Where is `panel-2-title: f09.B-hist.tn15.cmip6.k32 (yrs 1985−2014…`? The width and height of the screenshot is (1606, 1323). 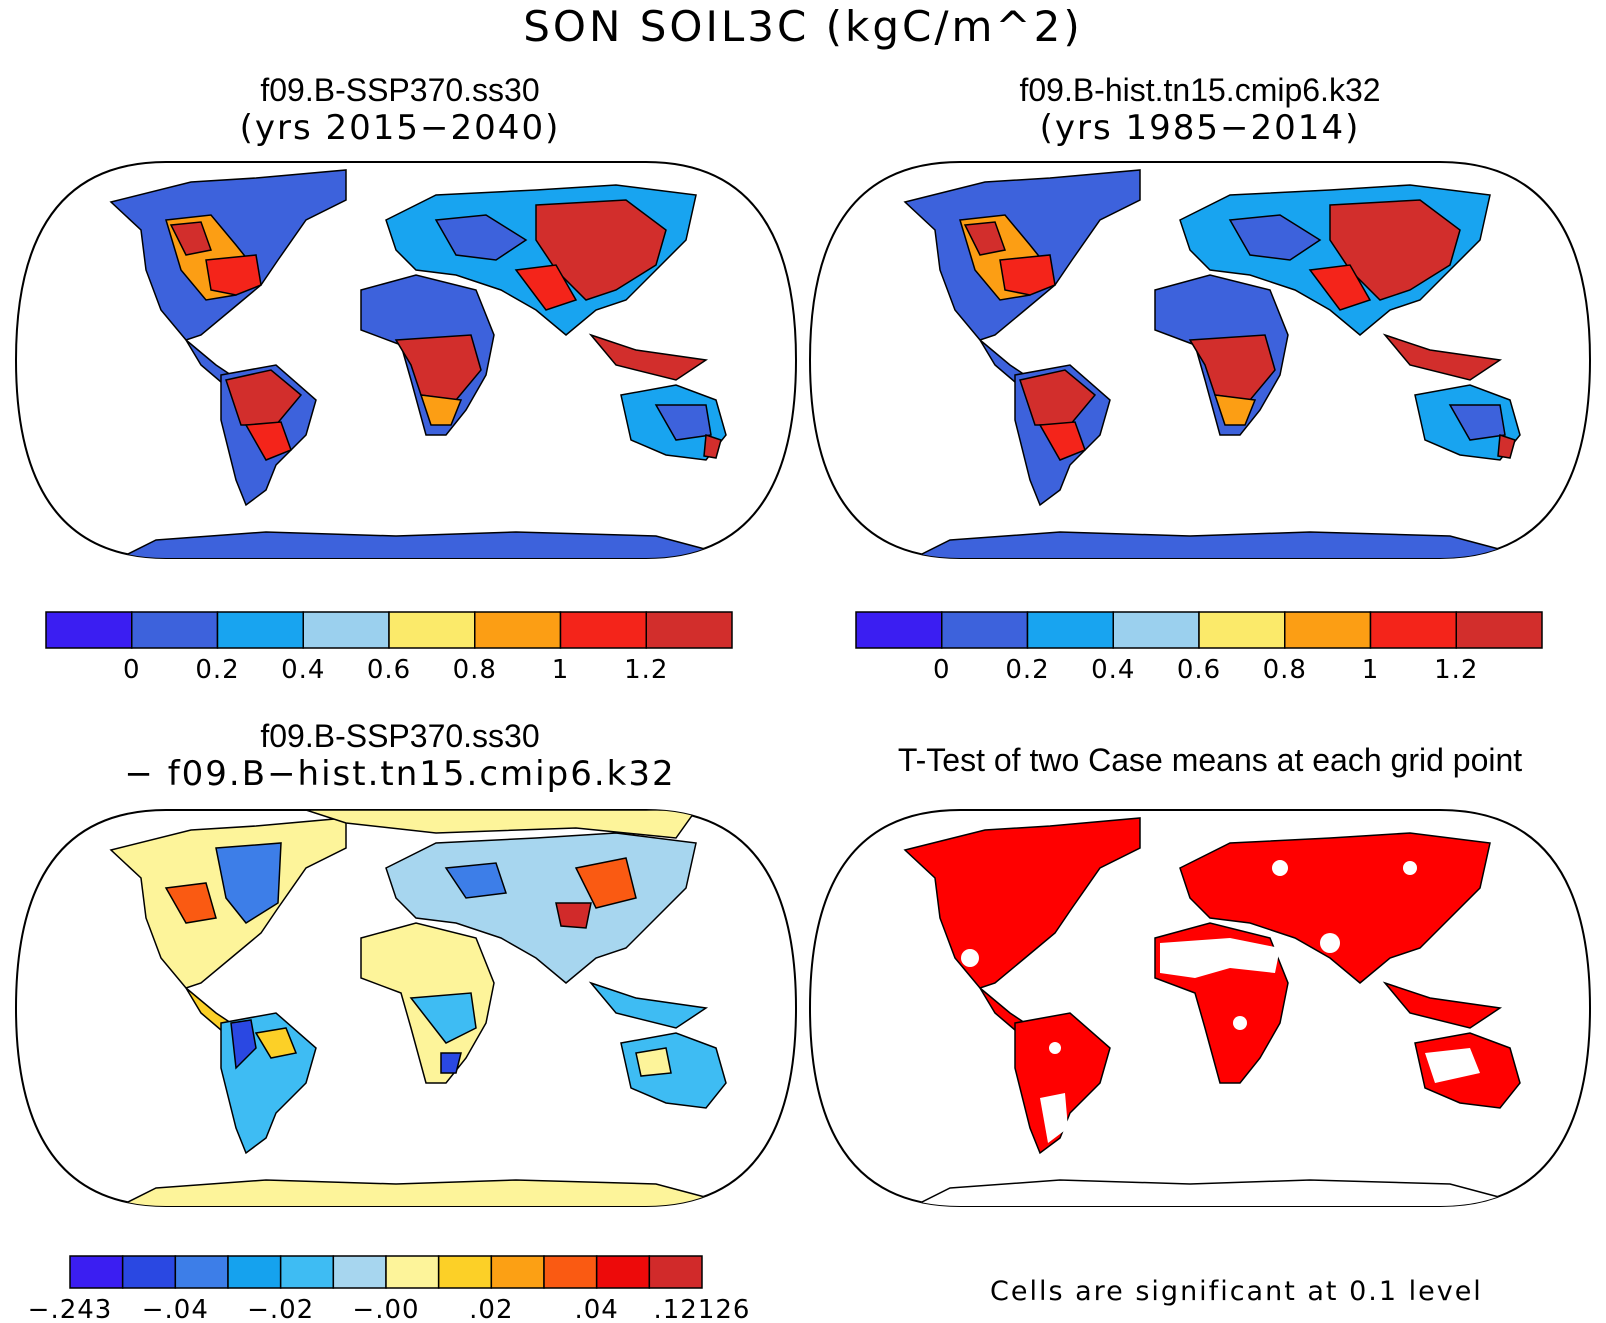
panel-2-title: f09.B-hist.tn15.cmip6.k32 (yrs 1985−2014… is located at coordinates (1200, 110).